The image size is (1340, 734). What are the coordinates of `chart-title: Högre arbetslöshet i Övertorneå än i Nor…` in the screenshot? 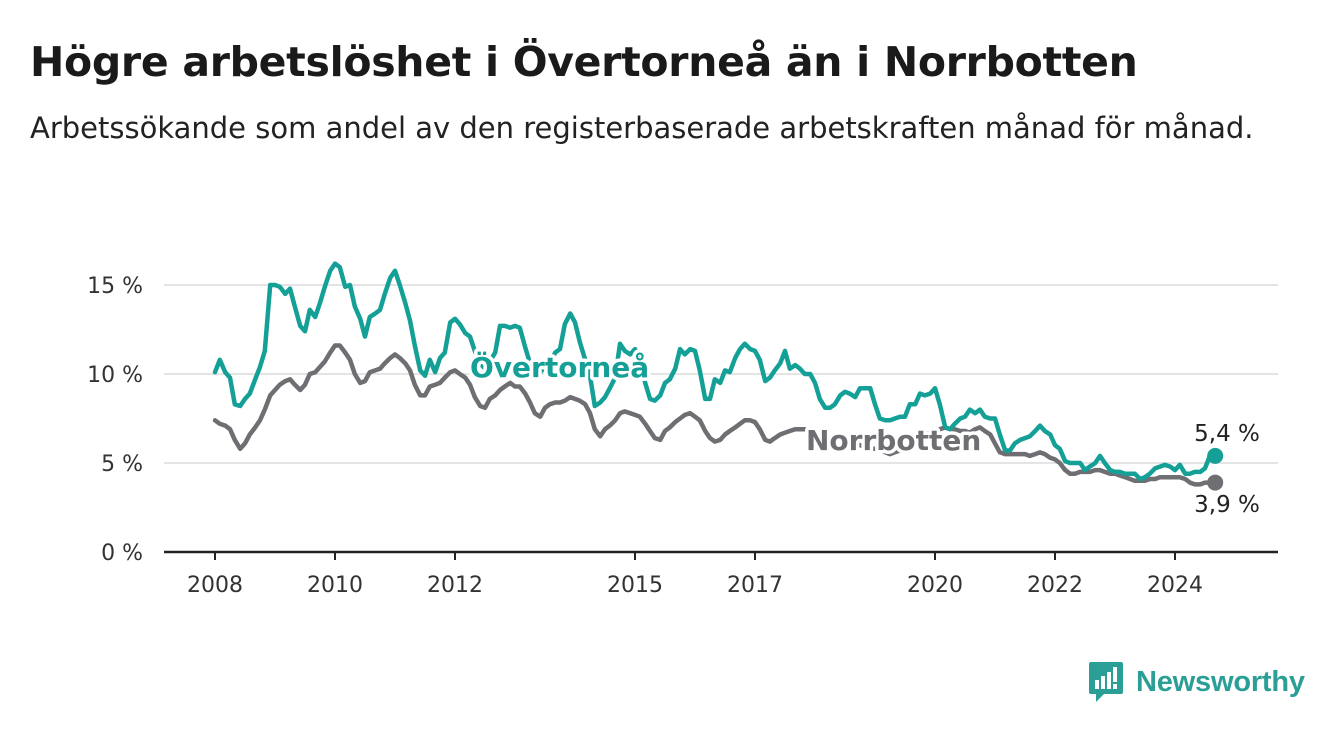 It's located at (584, 62).